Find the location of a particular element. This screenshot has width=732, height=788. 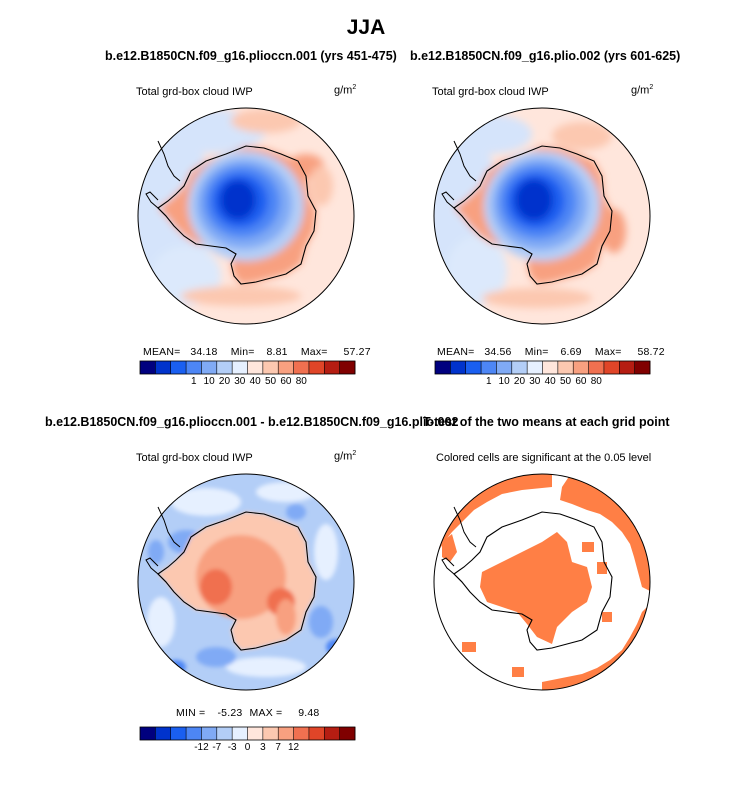

panel2-variable-label: Total grd-box cloud IWP is located at coordinates (490, 92).